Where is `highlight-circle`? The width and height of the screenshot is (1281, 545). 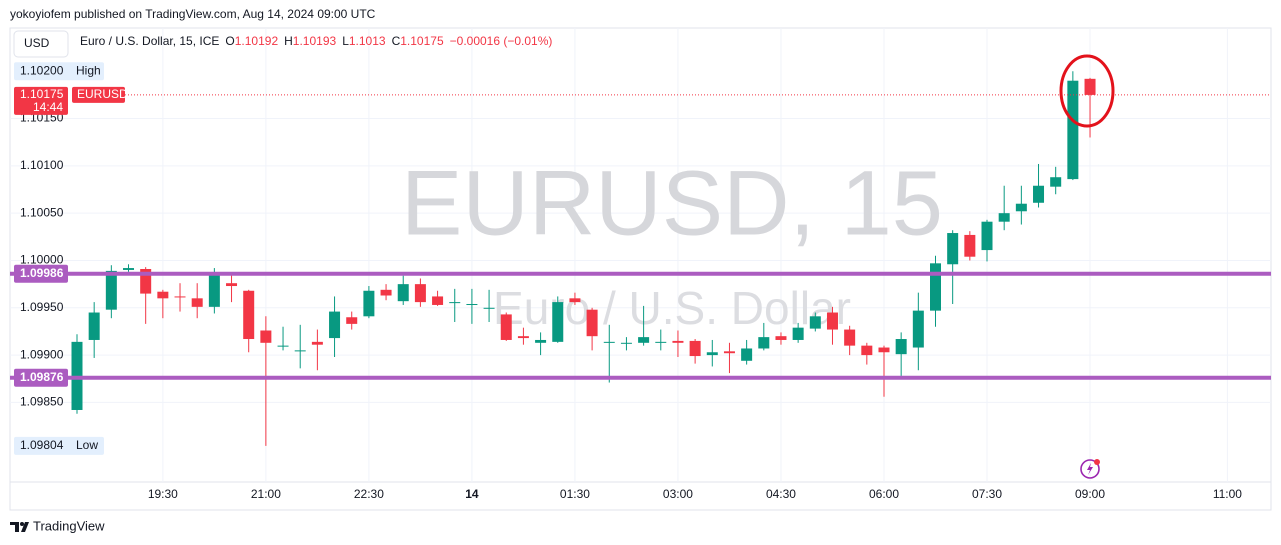
highlight-circle is located at coordinates (1087, 91).